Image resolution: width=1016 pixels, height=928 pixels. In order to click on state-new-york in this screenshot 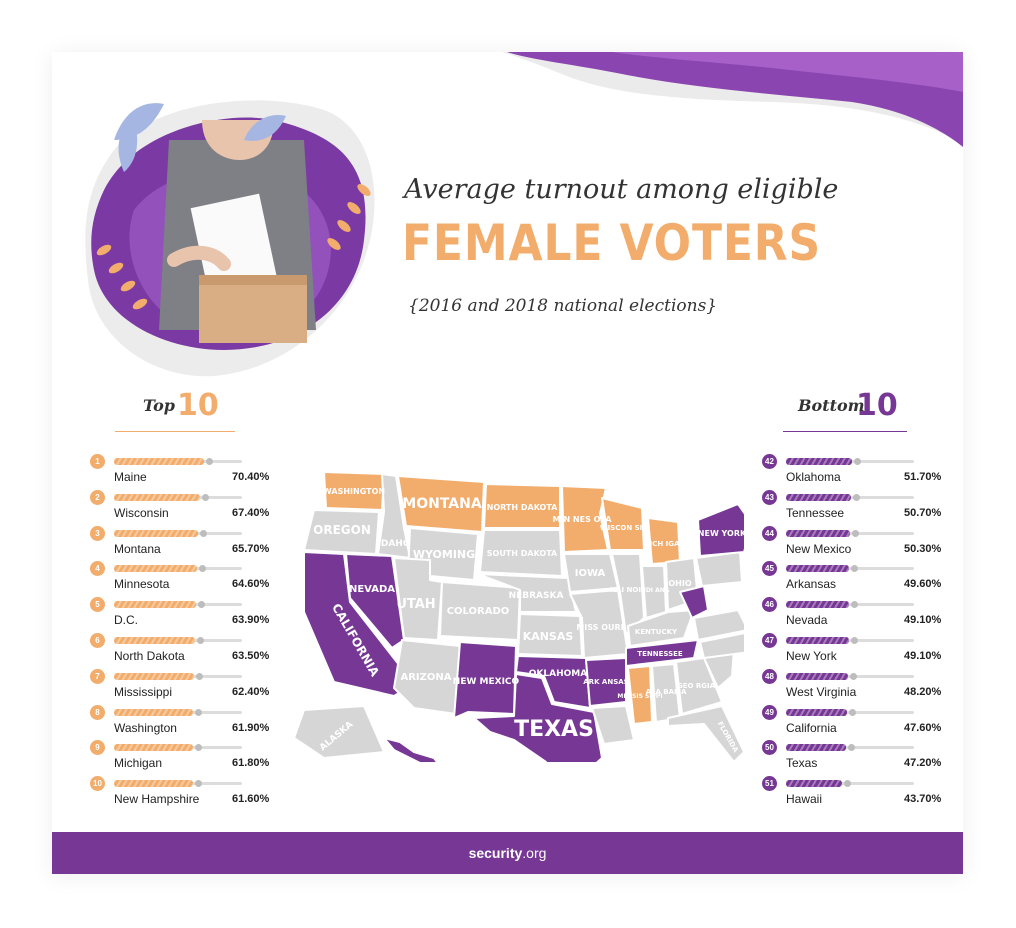, I will do `click(720, 530)`.